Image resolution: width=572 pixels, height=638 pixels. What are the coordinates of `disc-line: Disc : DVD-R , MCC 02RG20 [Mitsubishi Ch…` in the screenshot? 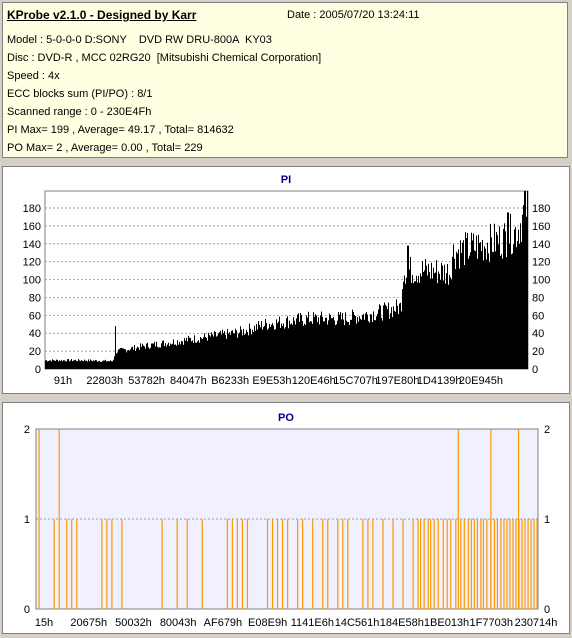 It's located at (164, 58).